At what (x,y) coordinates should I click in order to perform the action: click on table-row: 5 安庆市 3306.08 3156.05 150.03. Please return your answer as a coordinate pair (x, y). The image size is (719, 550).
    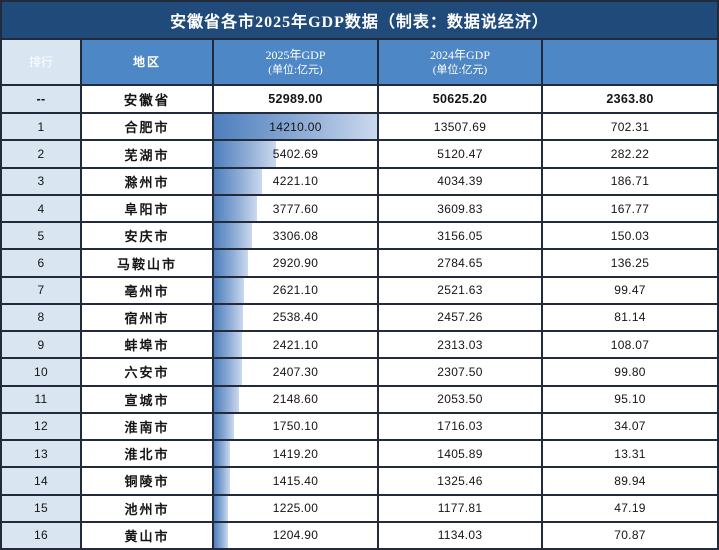
    Looking at the image, I should click on (359, 237).